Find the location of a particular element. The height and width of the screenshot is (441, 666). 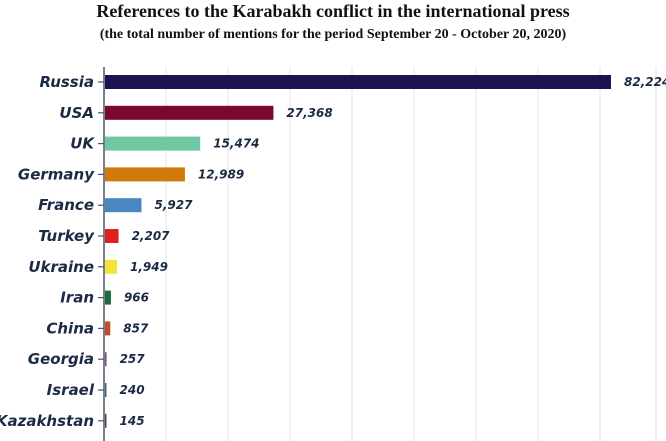

category-label: Germany is located at coordinates (56, 174).